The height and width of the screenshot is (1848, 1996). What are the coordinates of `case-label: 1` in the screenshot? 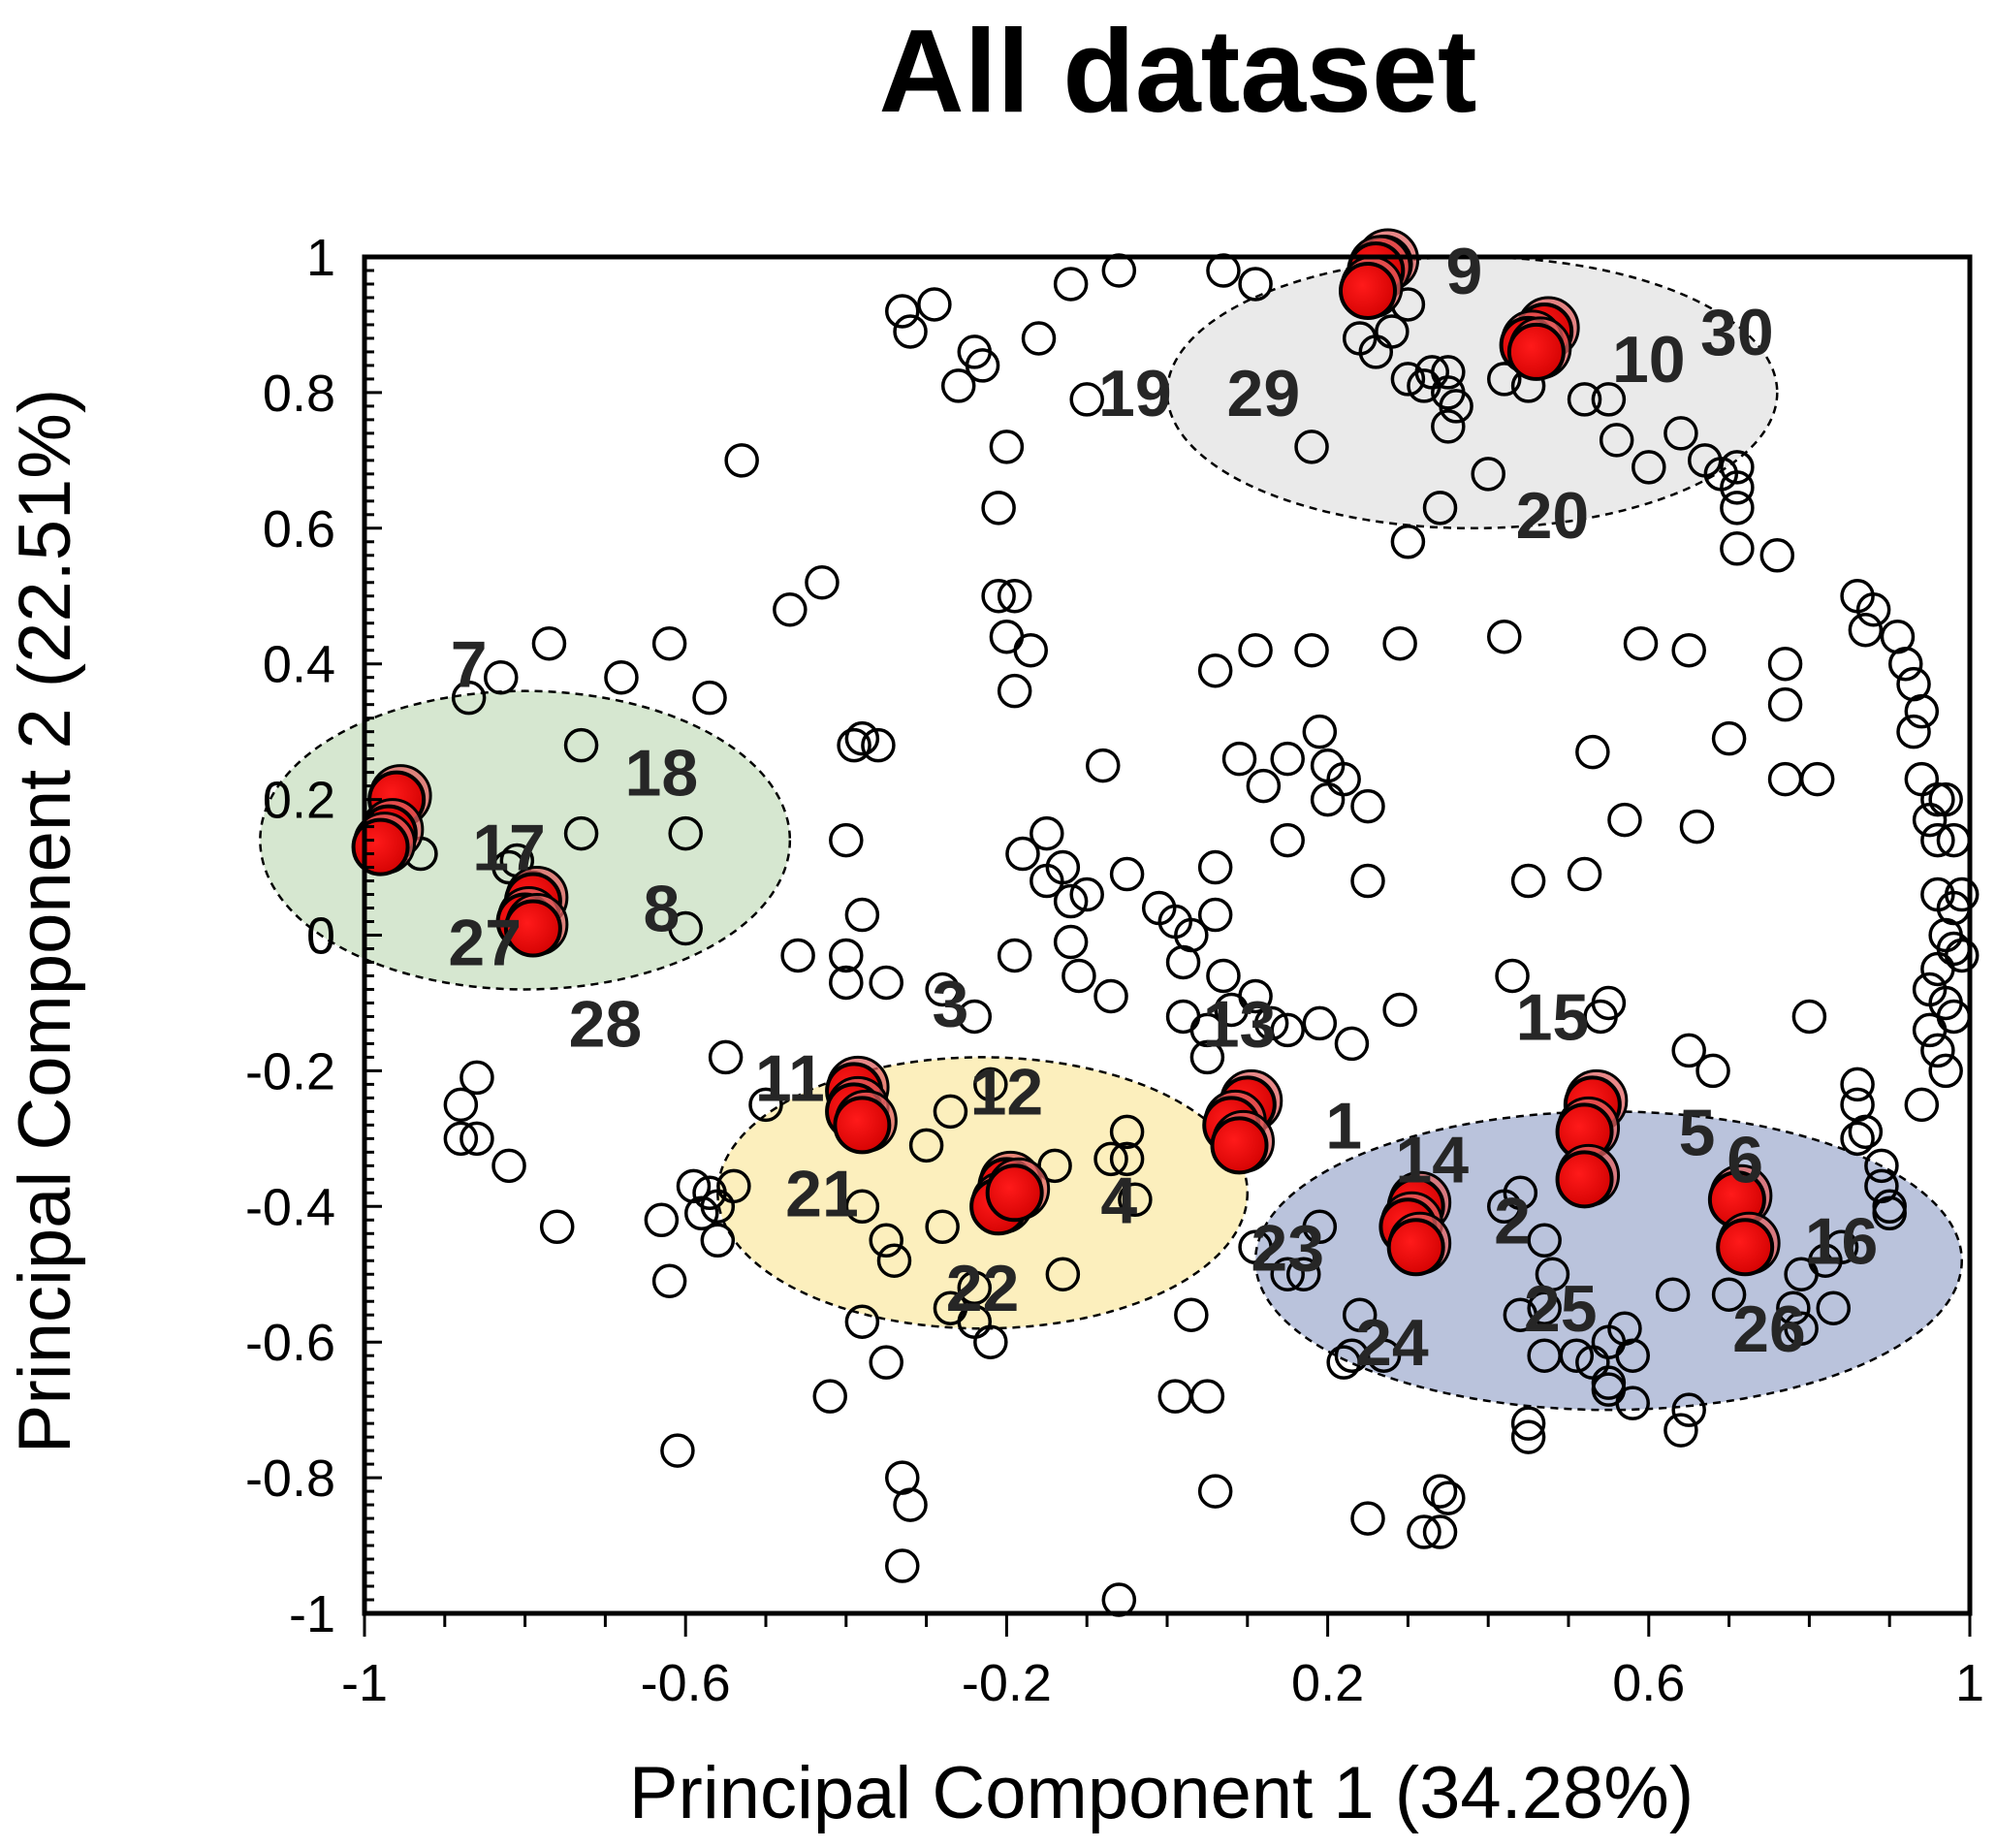 It's located at (1343, 1126).